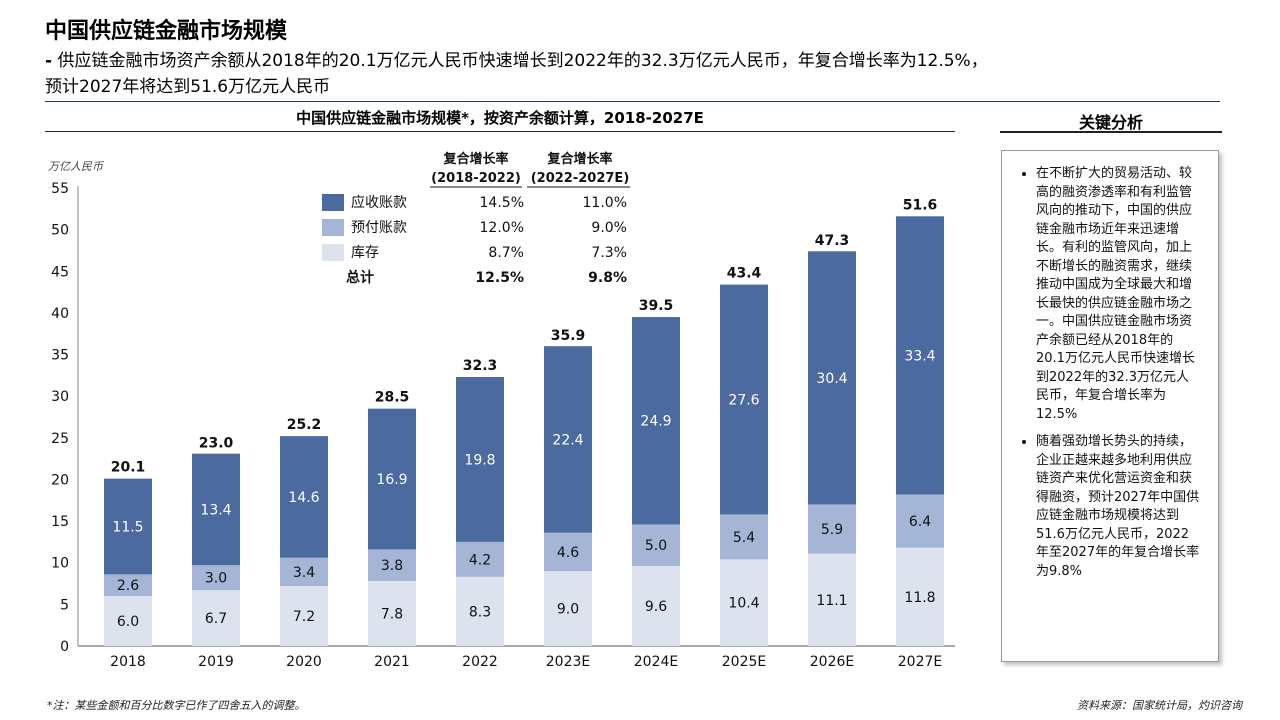  Describe the element at coordinates (568, 608) in the screenshot. I see `bar-inventory-2023E` at that location.